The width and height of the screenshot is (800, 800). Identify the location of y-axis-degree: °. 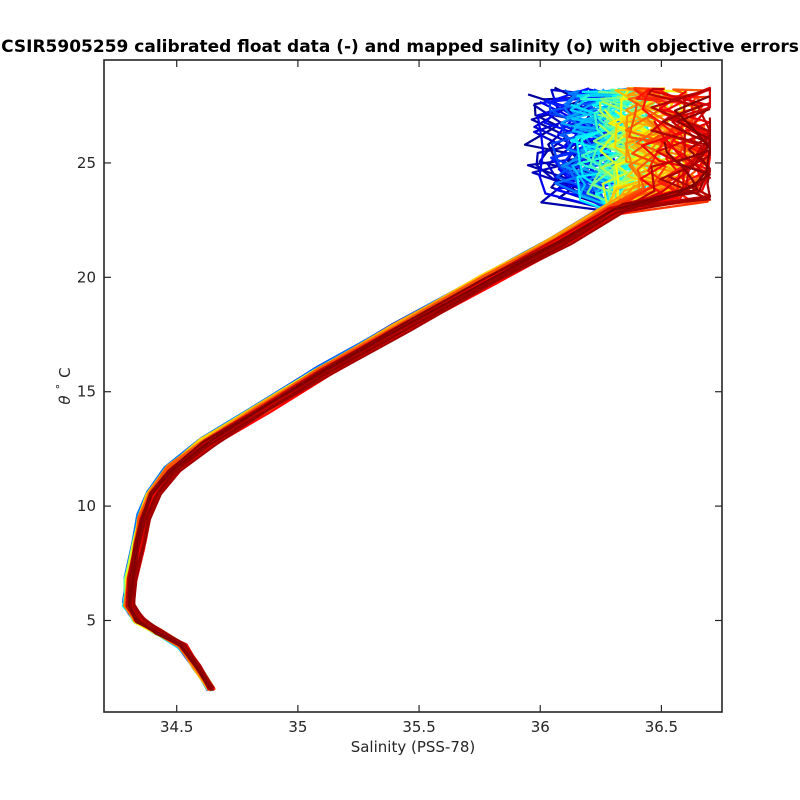
(60, 387).